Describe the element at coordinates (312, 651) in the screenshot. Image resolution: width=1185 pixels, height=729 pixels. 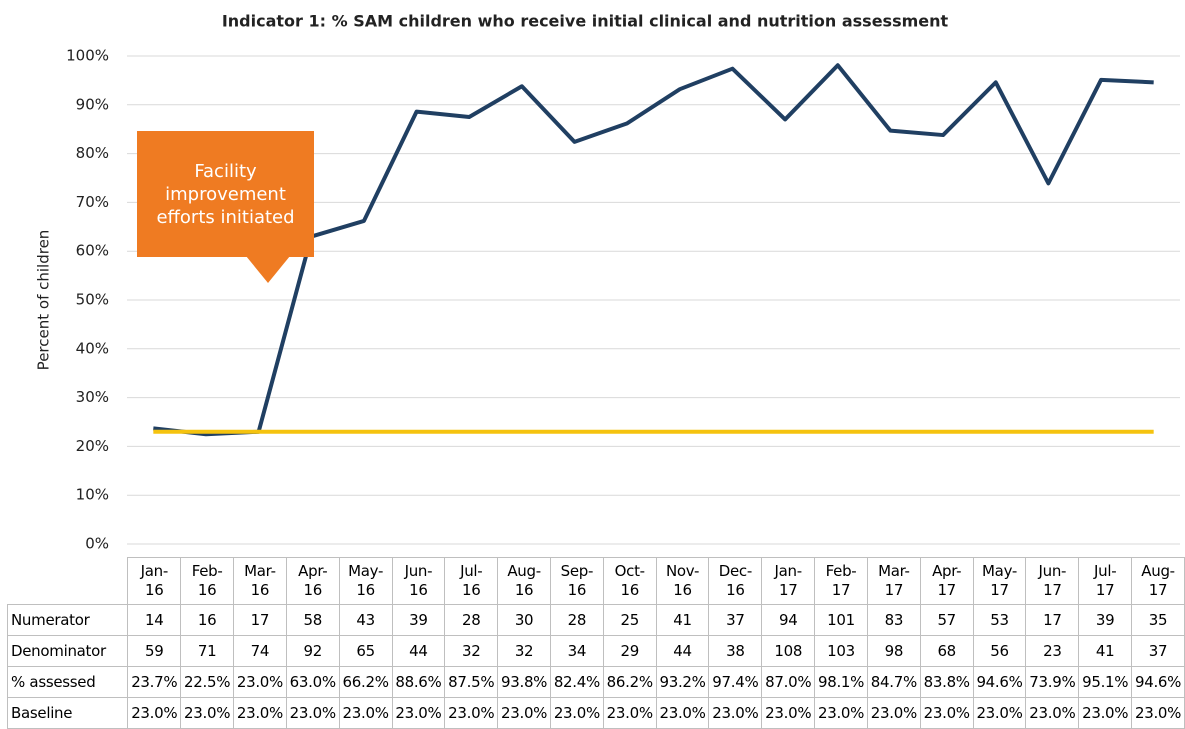
I see `table-value: 92` at that location.